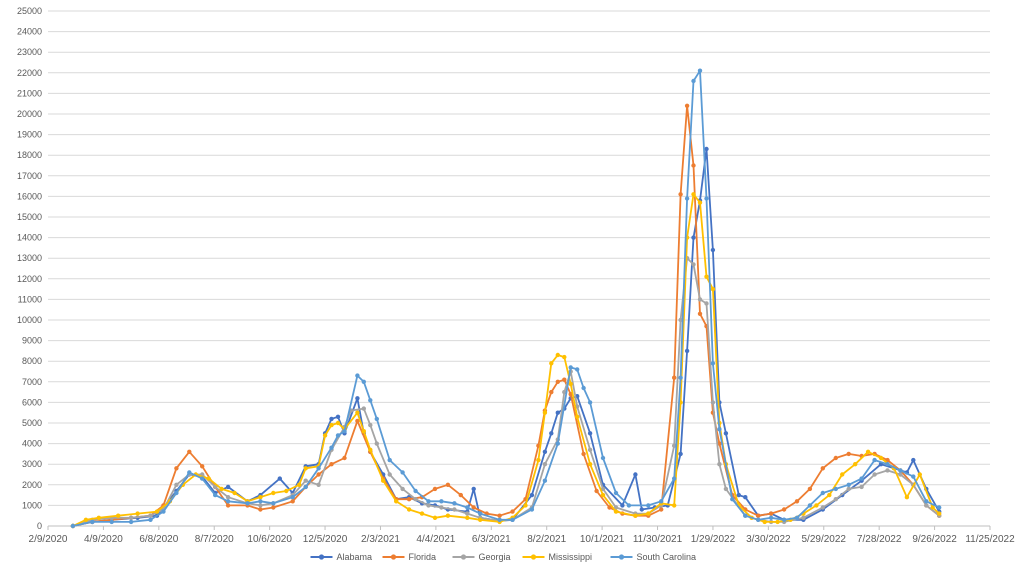  I want to click on legend-label: Alabama, so click(355, 557).